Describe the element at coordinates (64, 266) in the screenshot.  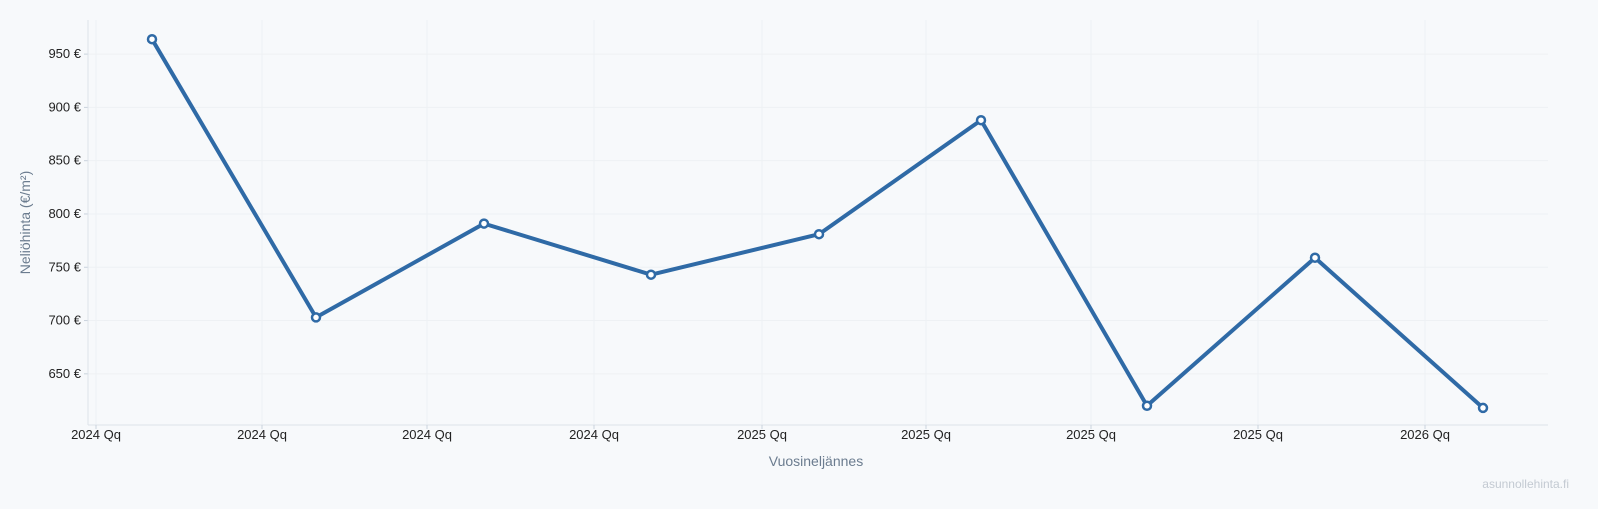
I see `y-tick-label: 750 €` at that location.